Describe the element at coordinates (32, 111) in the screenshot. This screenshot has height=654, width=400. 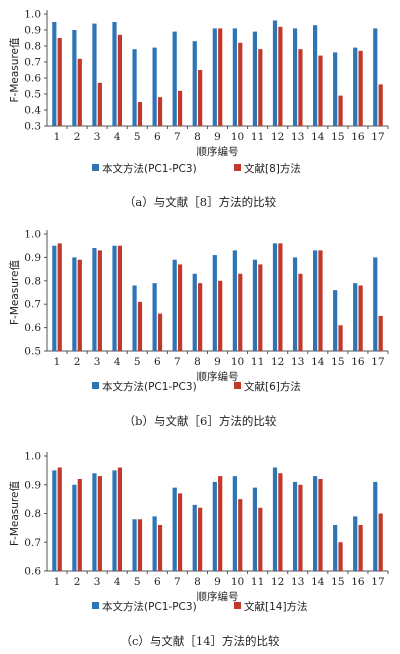
I see `y-tick-label: 0.4` at that location.